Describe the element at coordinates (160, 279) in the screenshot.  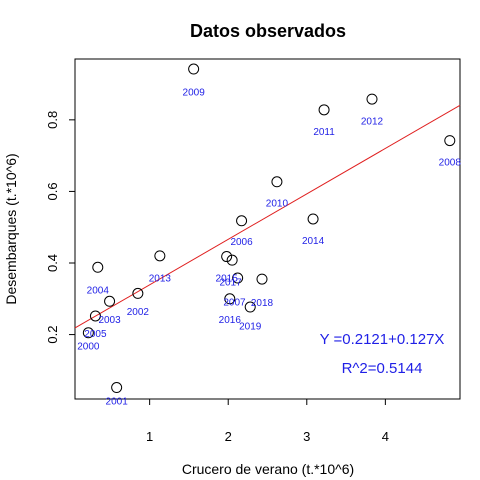
I see `point-label-2013: 2013` at that location.